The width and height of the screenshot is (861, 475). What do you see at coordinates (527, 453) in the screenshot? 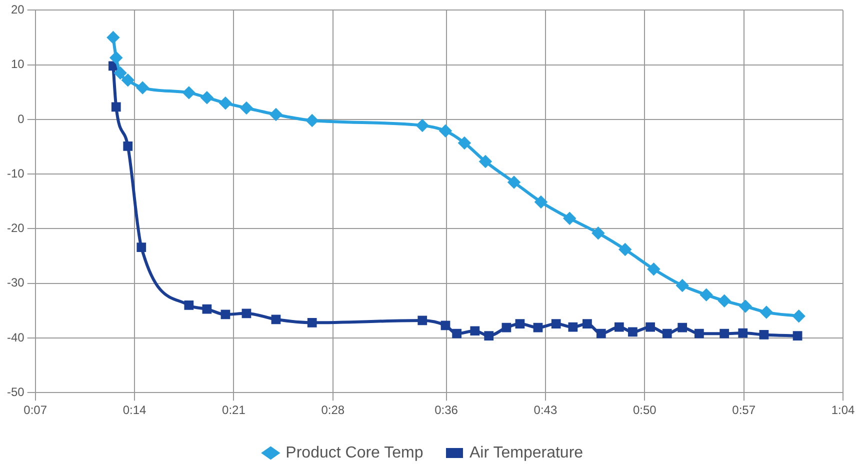
I see `legend-label: Air Temperature` at bounding box center [527, 453].